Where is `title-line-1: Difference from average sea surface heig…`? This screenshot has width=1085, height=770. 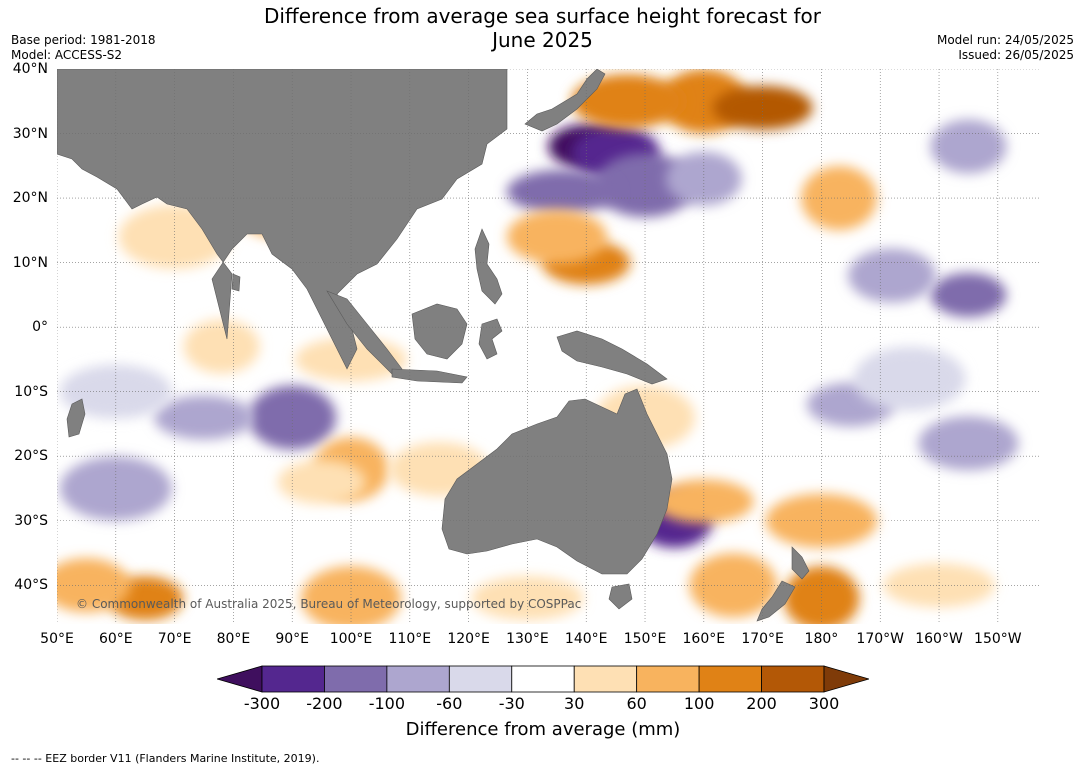
title-line-1: Difference from average sea surface heig… is located at coordinates (542, 16).